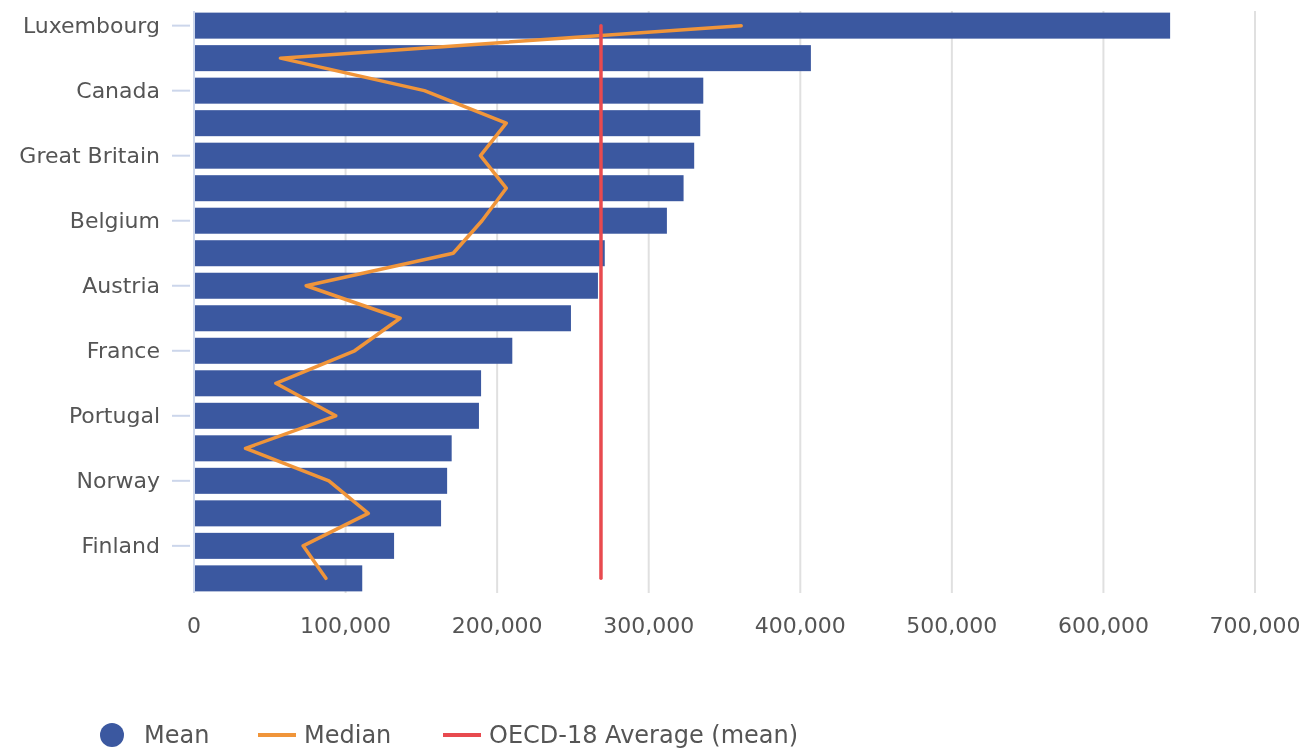  Describe the element at coordinates (1255, 625) in the screenshot. I see `x-tick-label: 700,000` at that location.